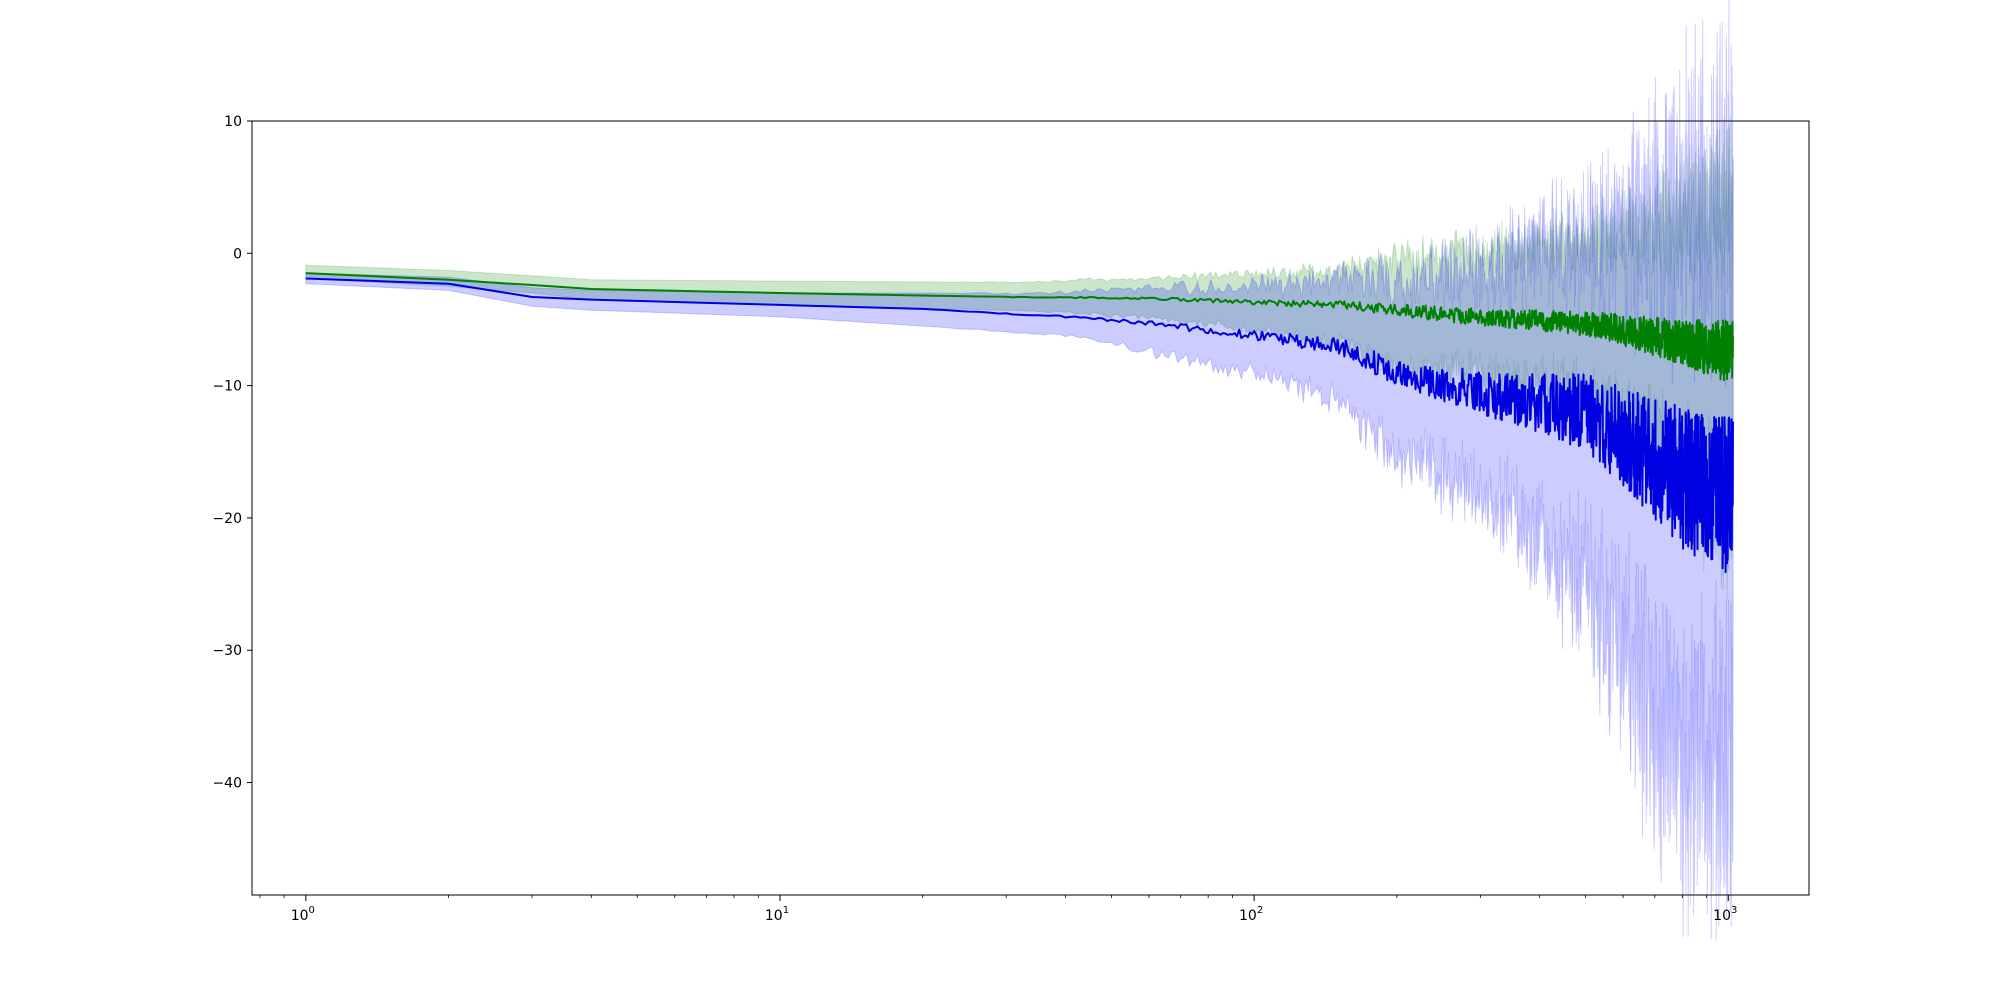 The height and width of the screenshot is (1000, 2000). I want to click on y-tick-label: −10, so click(227, 387).